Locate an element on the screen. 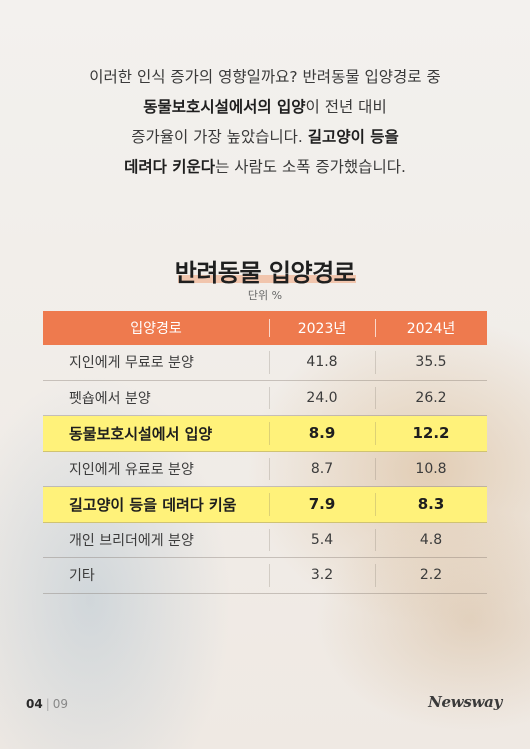 The image size is (530, 749). table-header-row: 입양경로 2023년 2024년 is located at coordinates (265, 328).